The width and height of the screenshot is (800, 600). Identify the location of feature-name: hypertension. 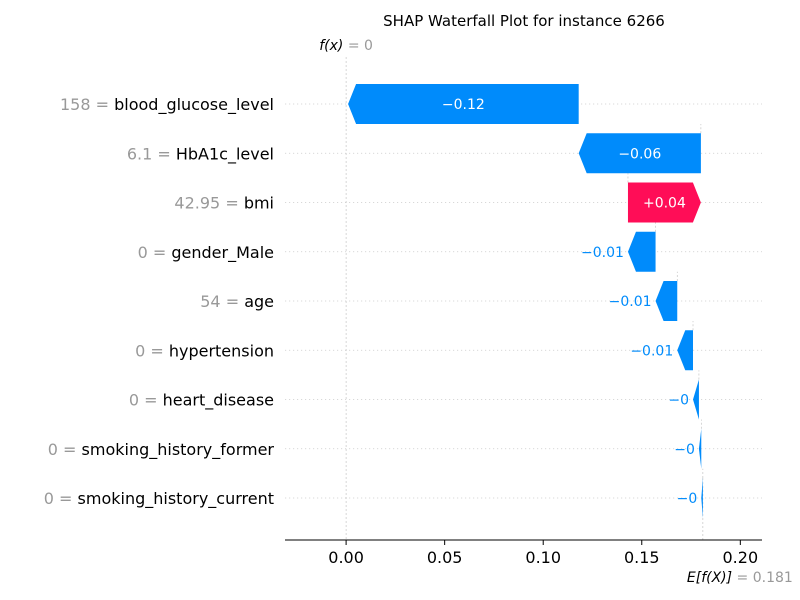
(221, 350).